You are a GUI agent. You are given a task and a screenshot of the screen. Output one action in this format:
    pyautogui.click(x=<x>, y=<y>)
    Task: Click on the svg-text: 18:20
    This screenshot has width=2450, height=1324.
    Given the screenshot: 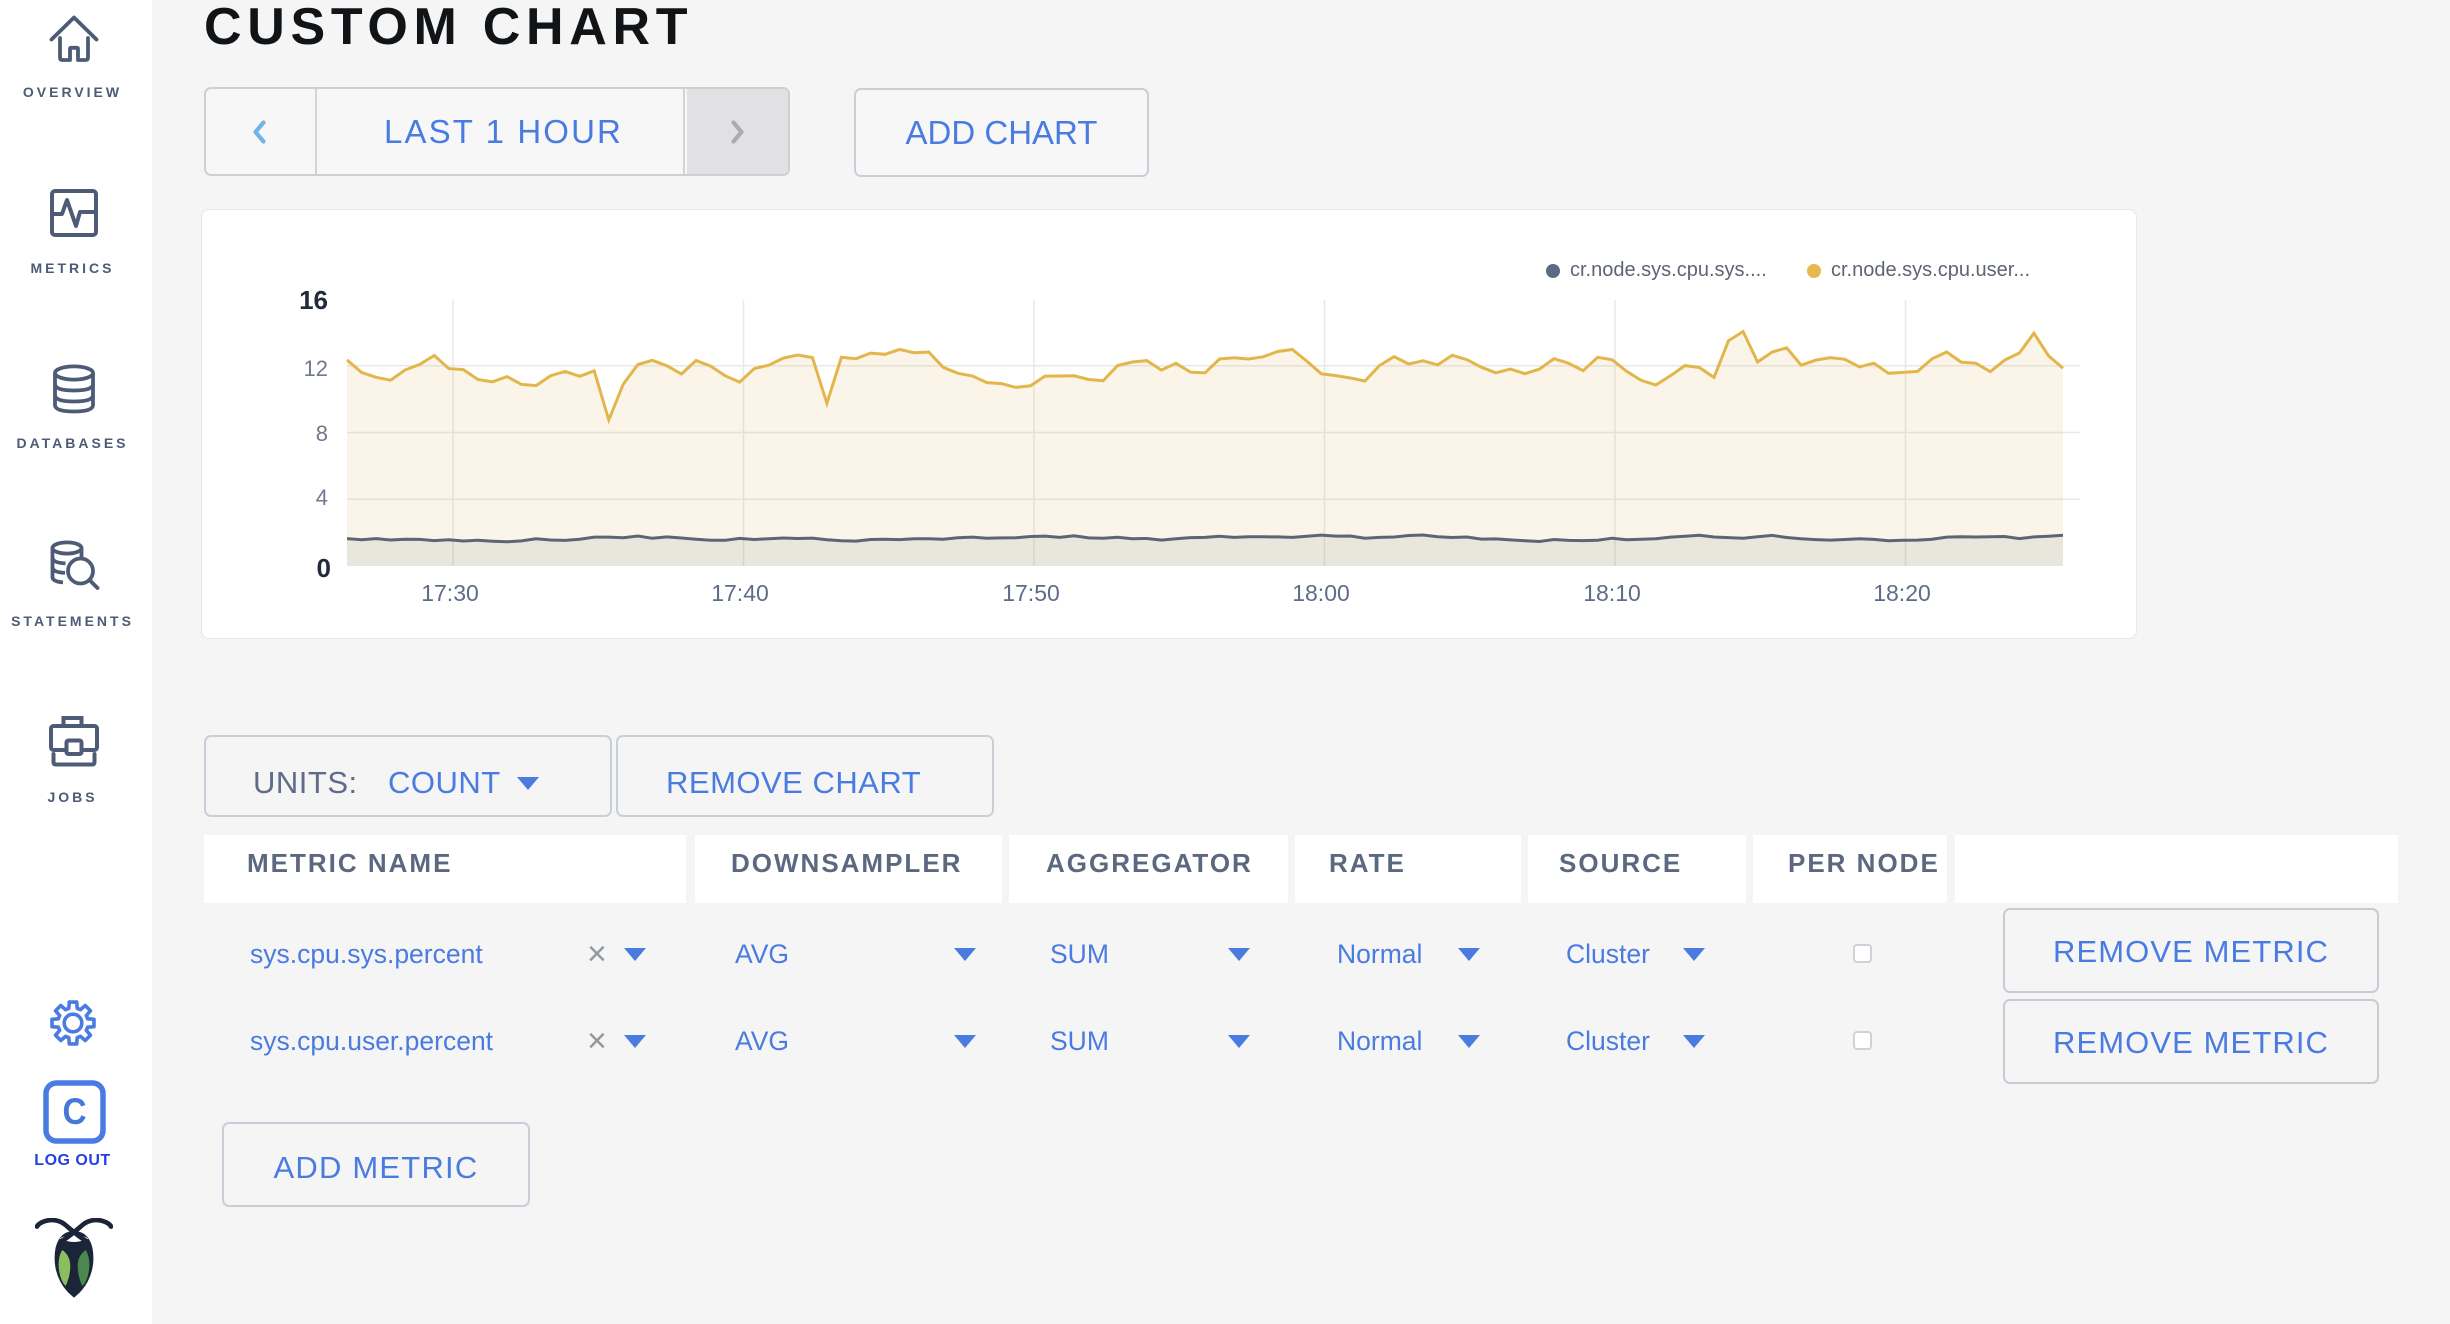 What is the action you would take?
    pyautogui.click(x=1902, y=593)
    